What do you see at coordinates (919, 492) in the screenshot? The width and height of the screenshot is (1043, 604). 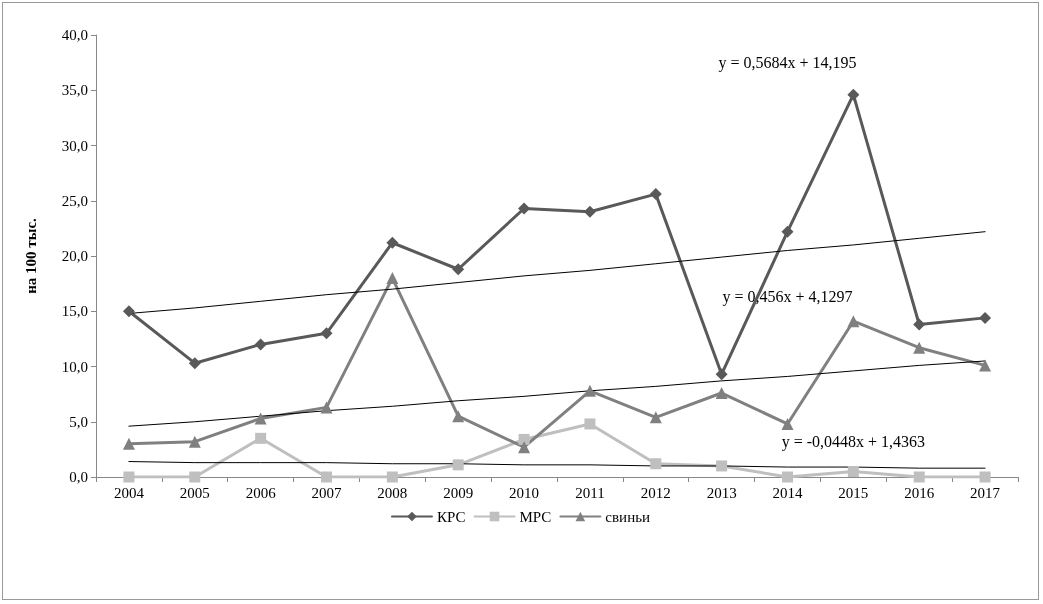 I see `x-tick-label: 2016` at bounding box center [919, 492].